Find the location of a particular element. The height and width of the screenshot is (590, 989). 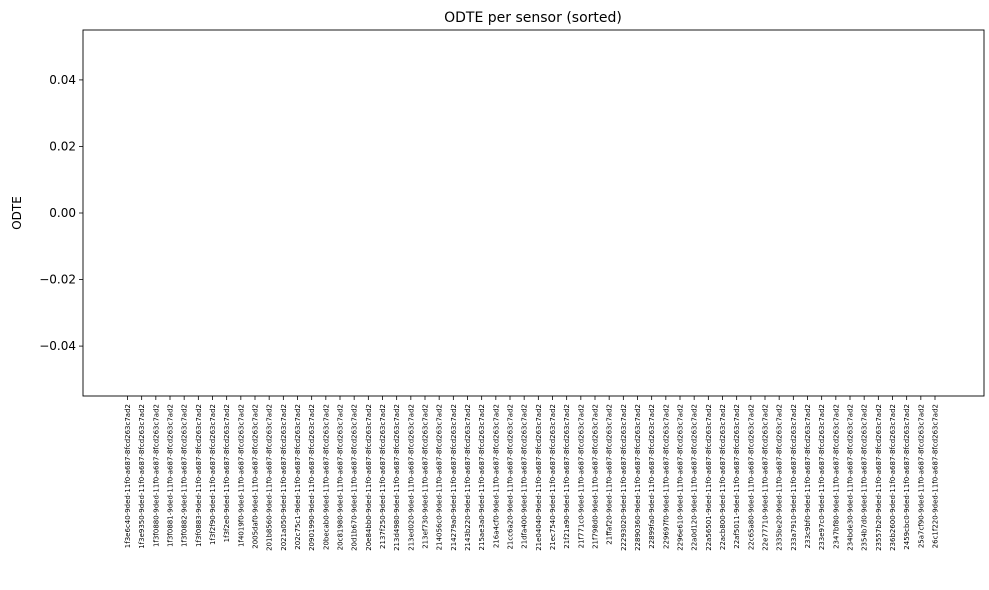

x-tick-label: 201b8560-9ded-11f0-a687-8fcd263c7ad2 is located at coordinates (270, 477).